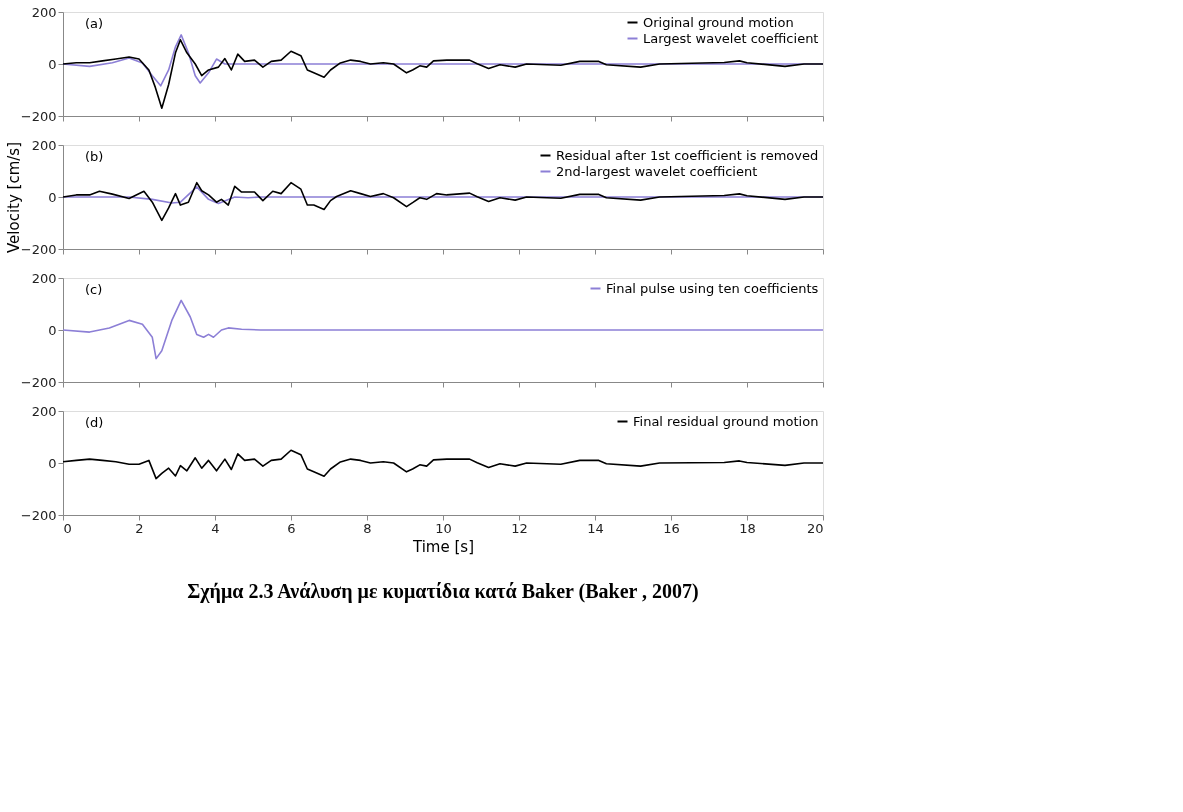 This screenshot has width=1183, height=812. I want to click on x-tick-label: 8, so click(367, 528).